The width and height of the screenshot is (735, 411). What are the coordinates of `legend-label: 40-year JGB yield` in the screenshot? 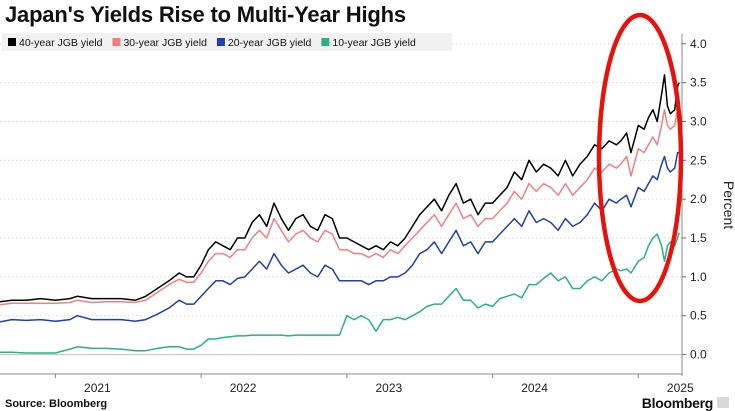 It's located at (61, 43).